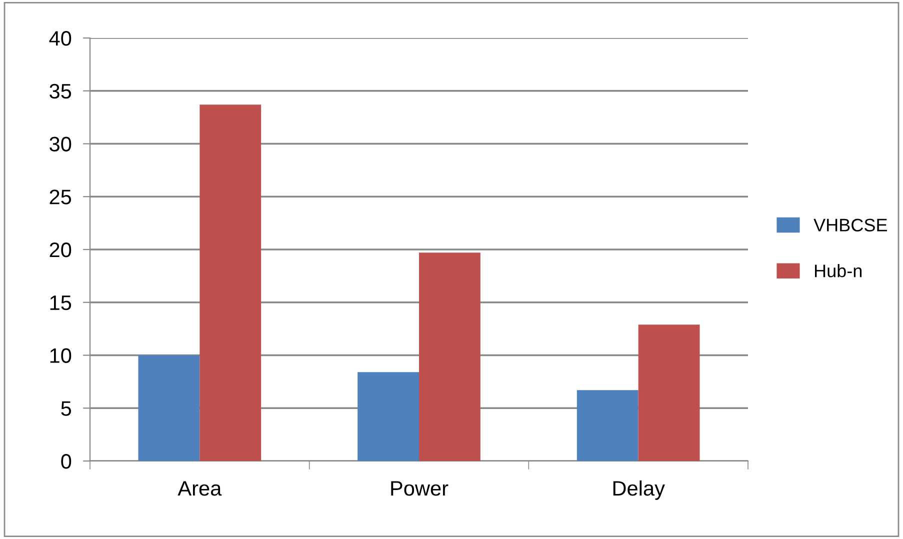 Image resolution: width=903 pixels, height=539 pixels. I want to click on x-tick-label: Delay, so click(639, 490).